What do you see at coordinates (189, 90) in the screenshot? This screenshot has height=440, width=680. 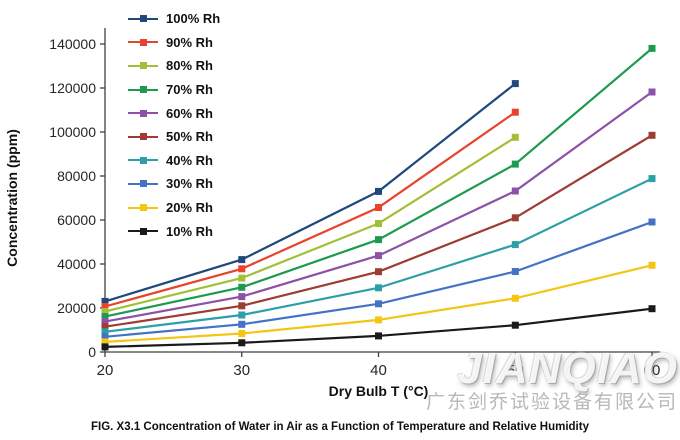 I see `legend-item-label: 70% Rh` at bounding box center [189, 90].